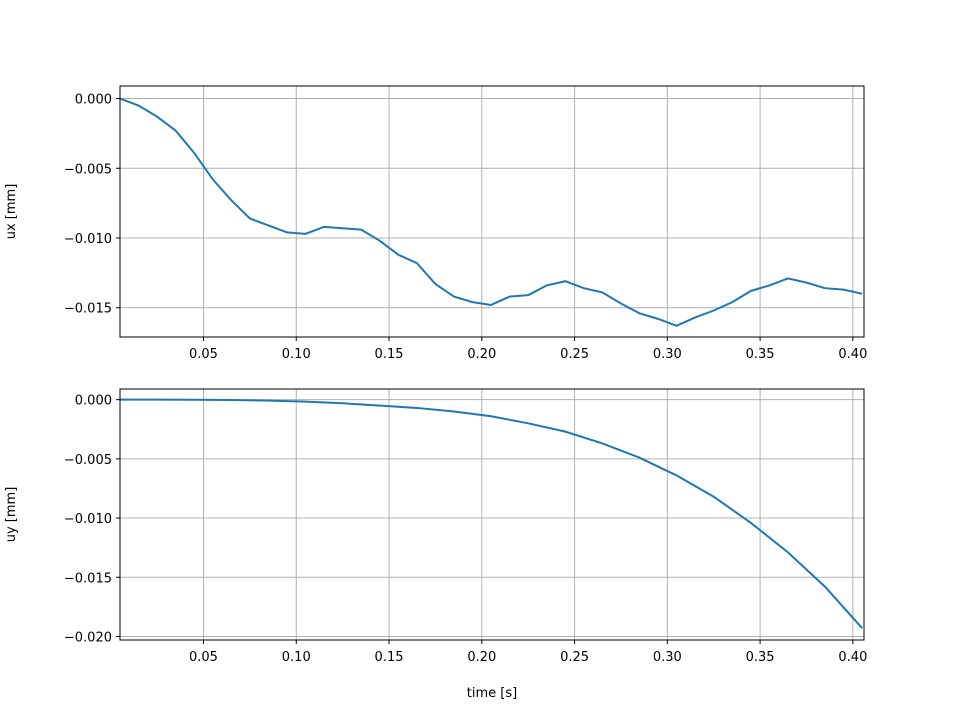  I want to click on x-axis-label: time [s], so click(492, 693).